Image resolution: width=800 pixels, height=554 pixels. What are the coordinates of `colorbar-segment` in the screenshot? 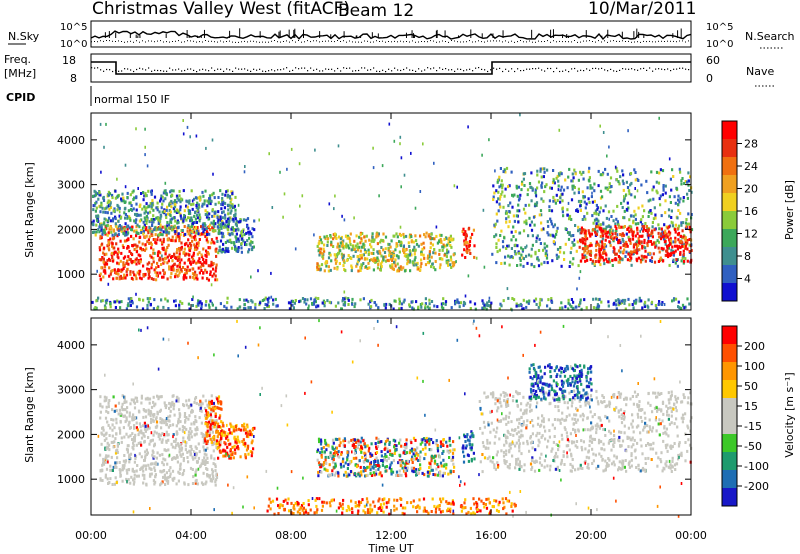 It's located at (729, 166).